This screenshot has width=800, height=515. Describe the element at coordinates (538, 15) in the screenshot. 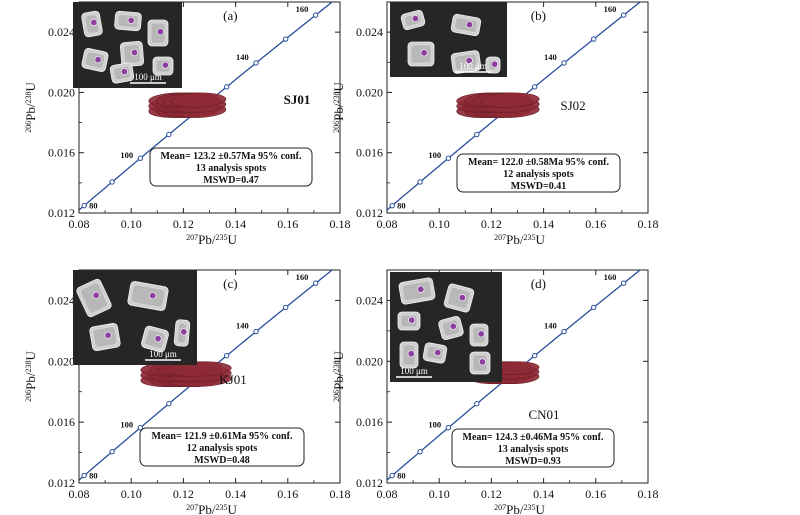

I see `panel-letter: (b)` at that location.